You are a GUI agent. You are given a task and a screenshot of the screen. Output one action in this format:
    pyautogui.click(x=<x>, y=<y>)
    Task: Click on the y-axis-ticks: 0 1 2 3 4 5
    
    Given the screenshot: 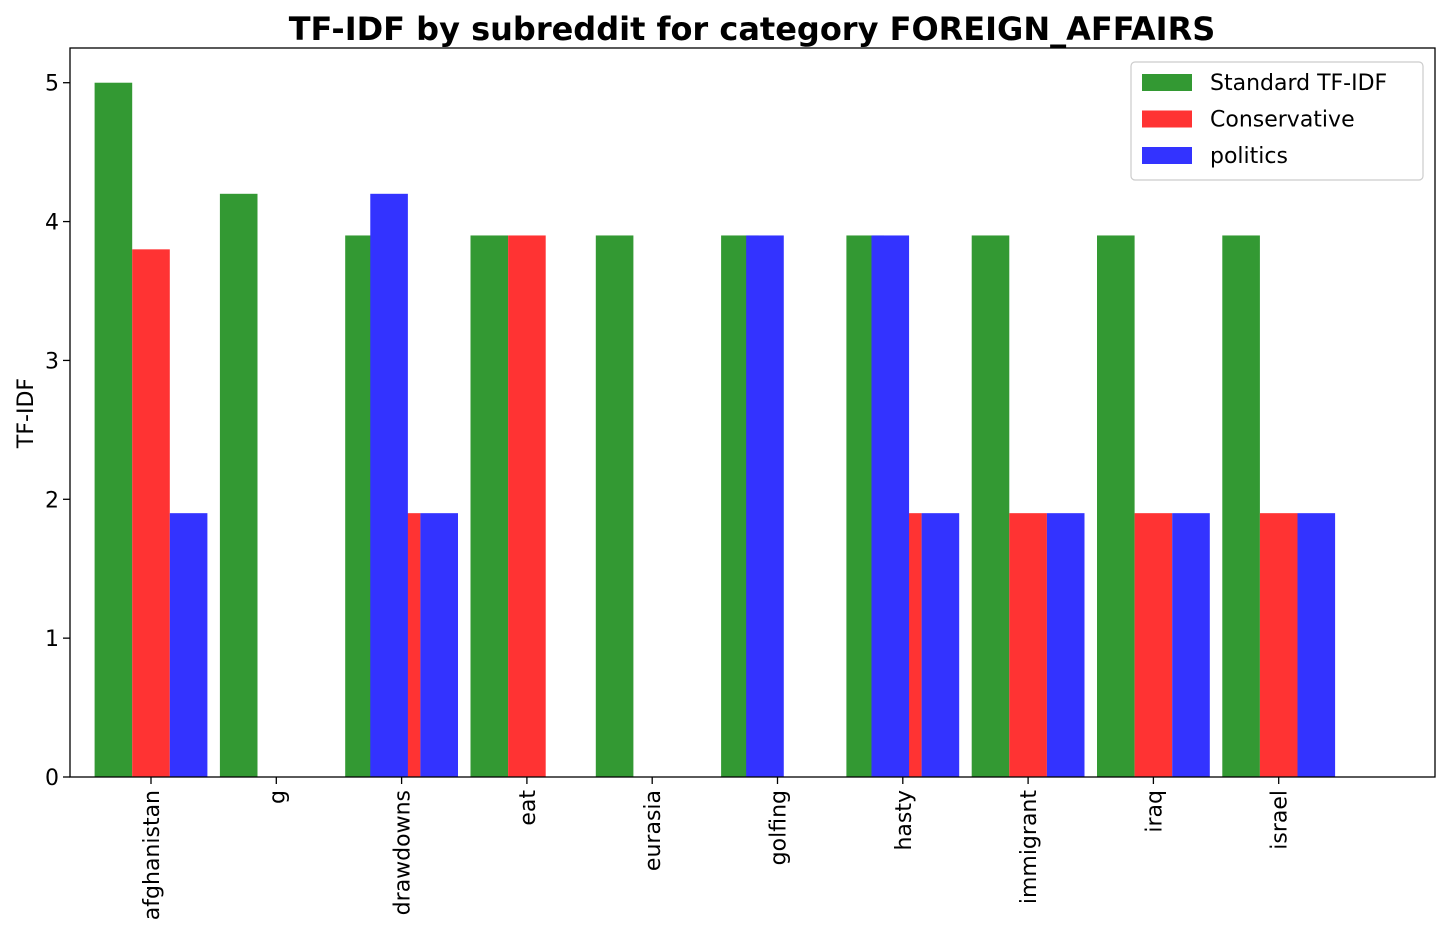 What is the action you would take?
    pyautogui.click(x=57, y=431)
    